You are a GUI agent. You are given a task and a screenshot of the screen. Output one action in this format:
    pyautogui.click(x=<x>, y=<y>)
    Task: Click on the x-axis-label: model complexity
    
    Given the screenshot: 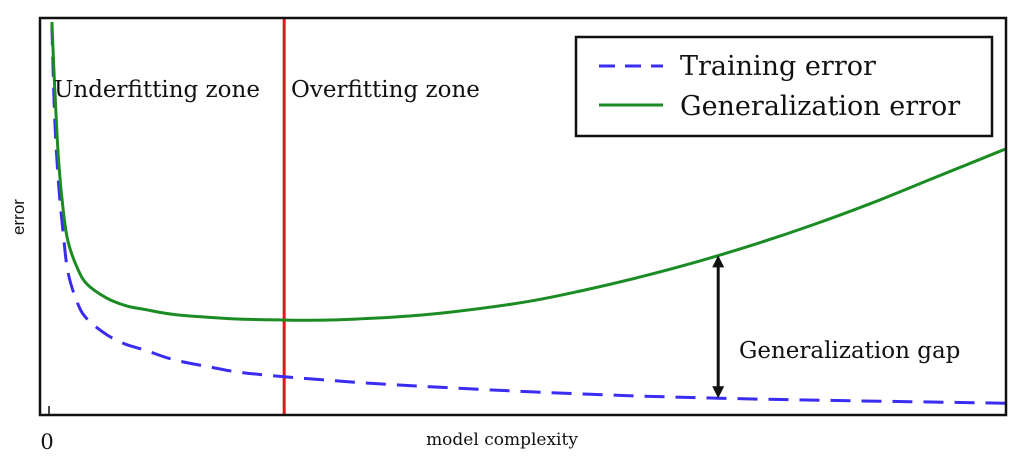 What is the action you would take?
    pyautogui.click(x=502, y=440)
    